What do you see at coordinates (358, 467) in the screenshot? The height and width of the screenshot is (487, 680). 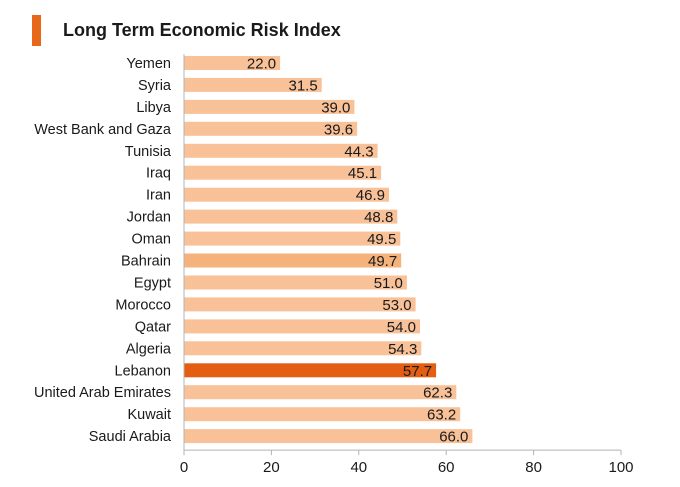 I see `x-tick-label: 40` at bounding box center [358, 467].